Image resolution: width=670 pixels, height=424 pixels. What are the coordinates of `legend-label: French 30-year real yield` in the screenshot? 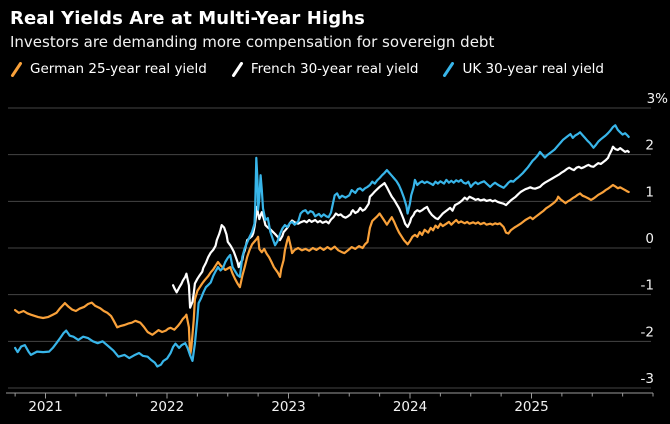 It's located at (334, 69).